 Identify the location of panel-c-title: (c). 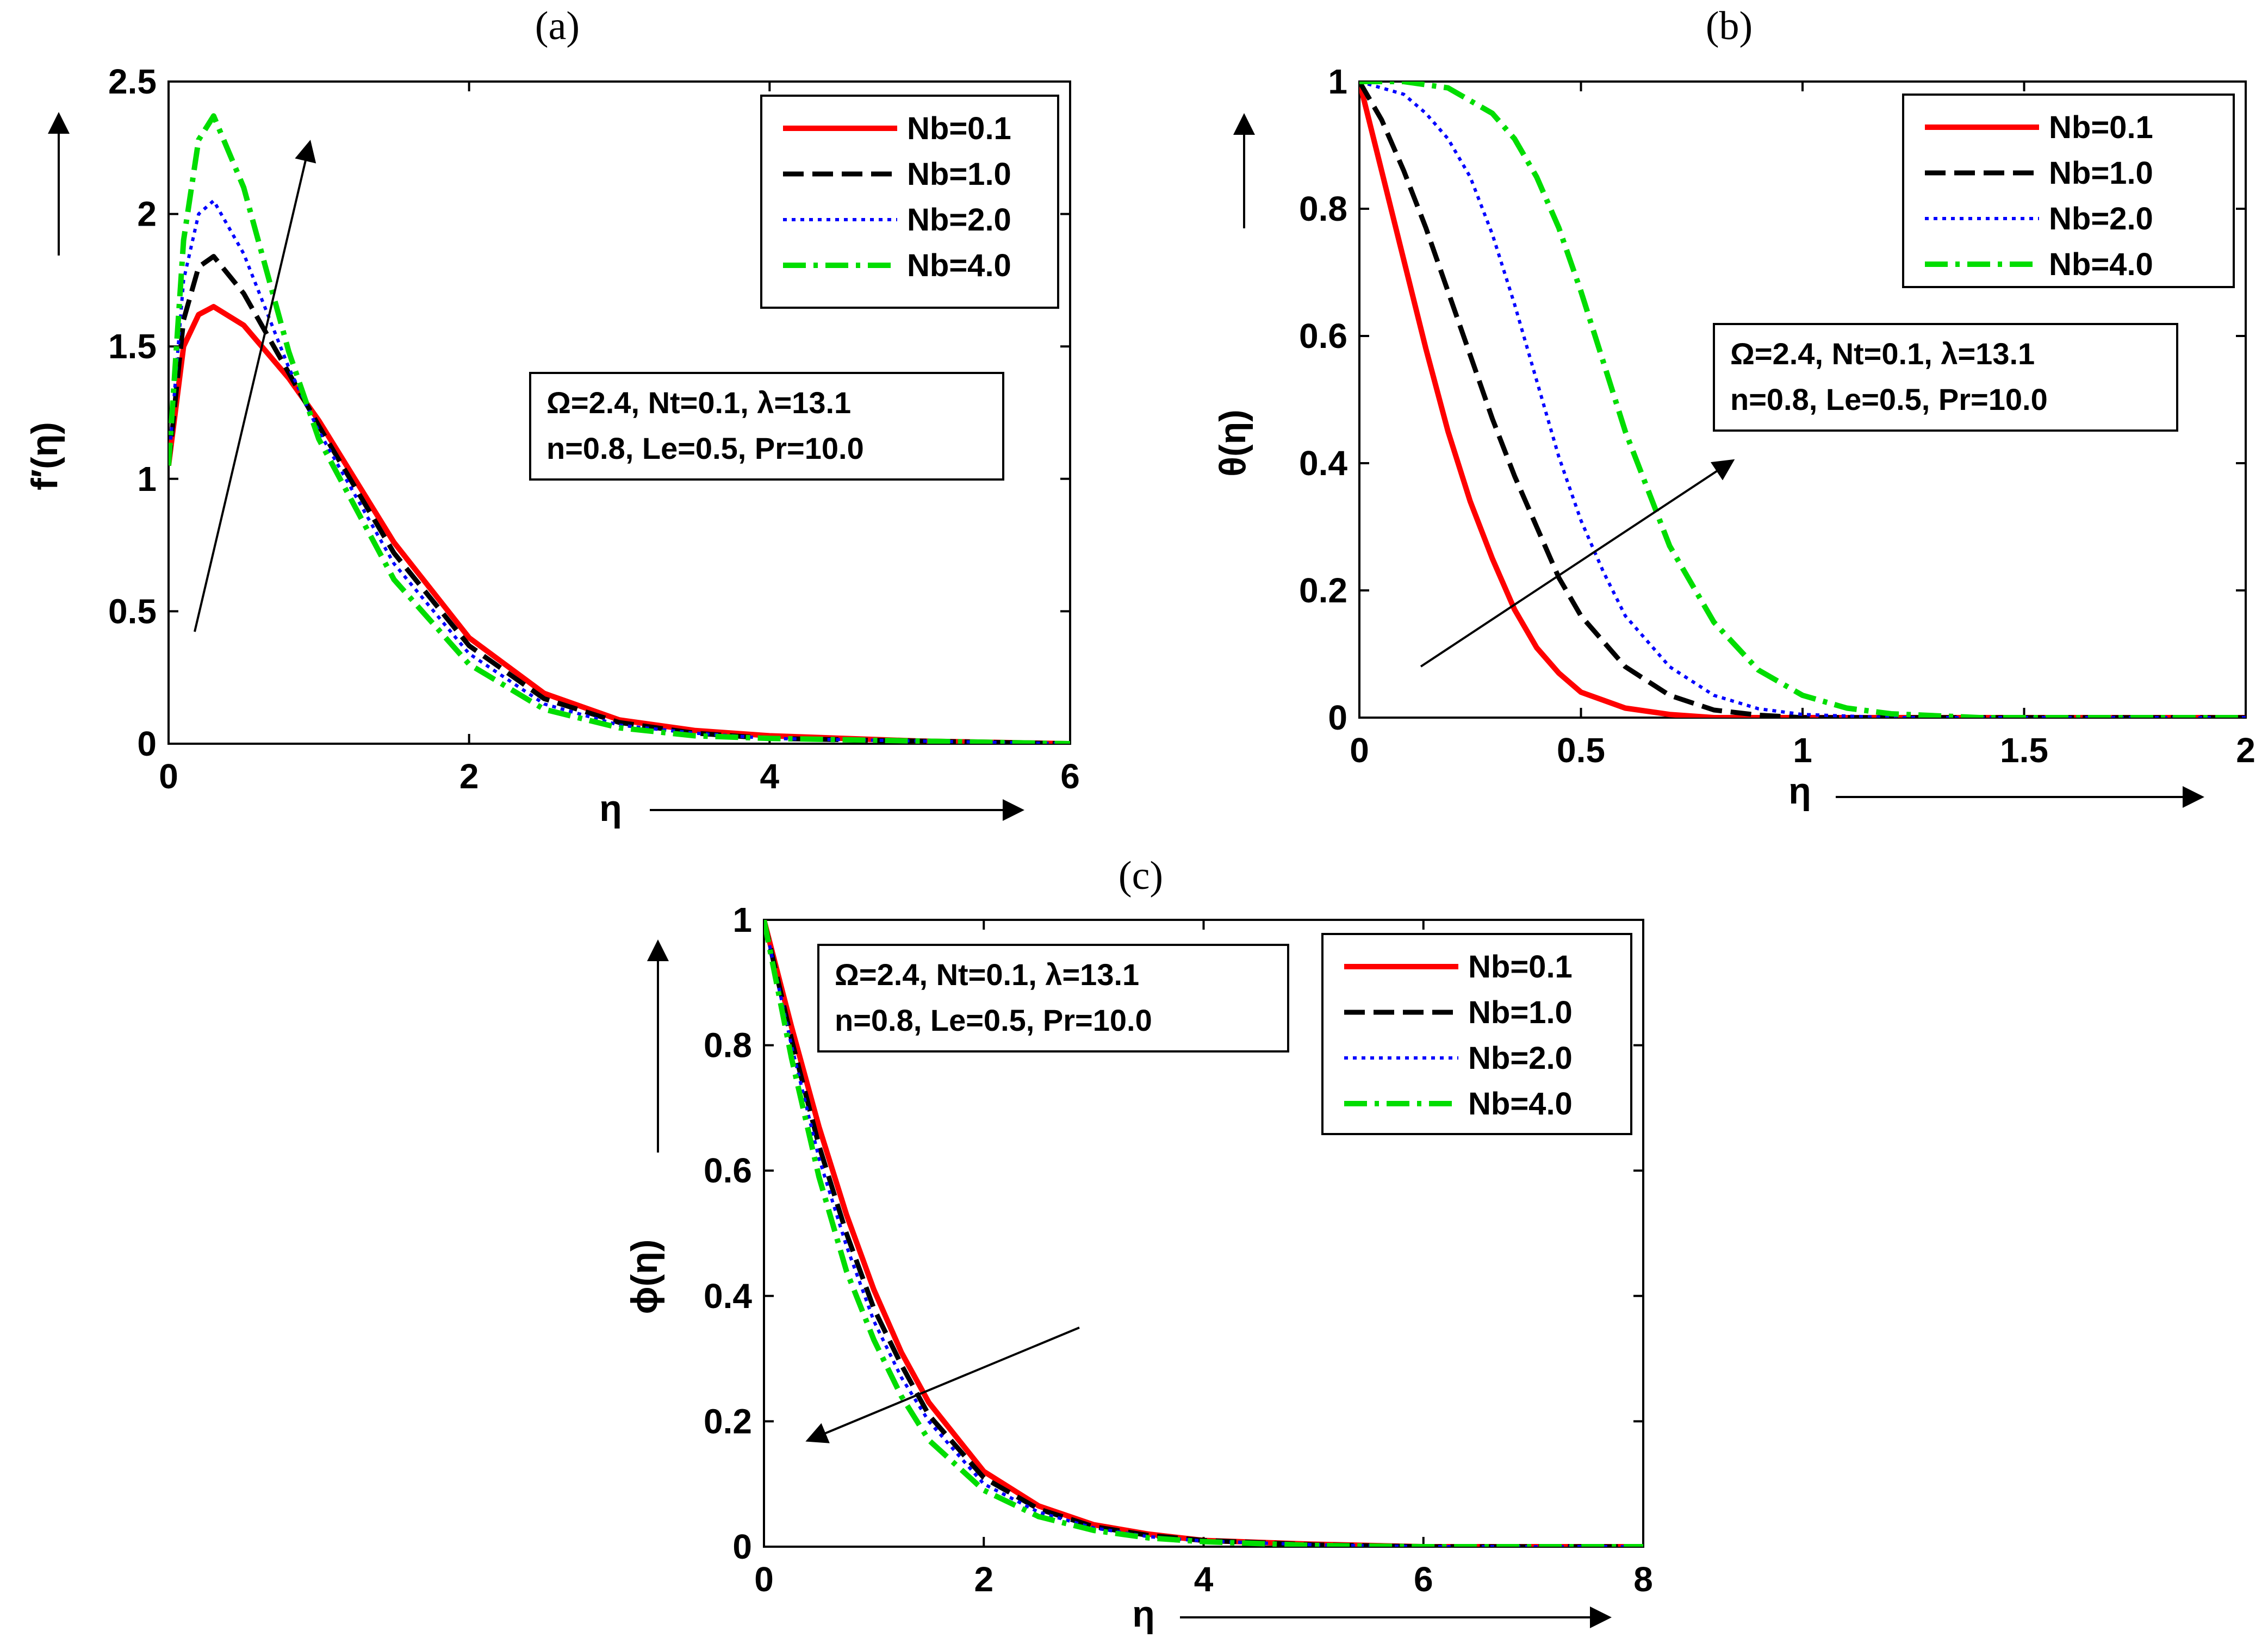
(1141, 876).